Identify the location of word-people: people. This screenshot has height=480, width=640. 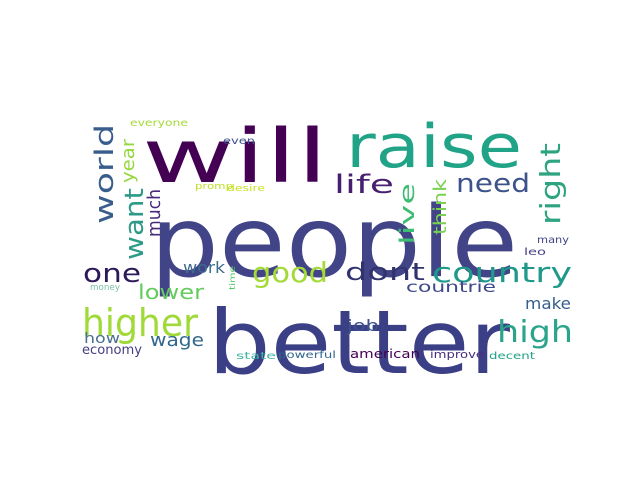
(334, 243).